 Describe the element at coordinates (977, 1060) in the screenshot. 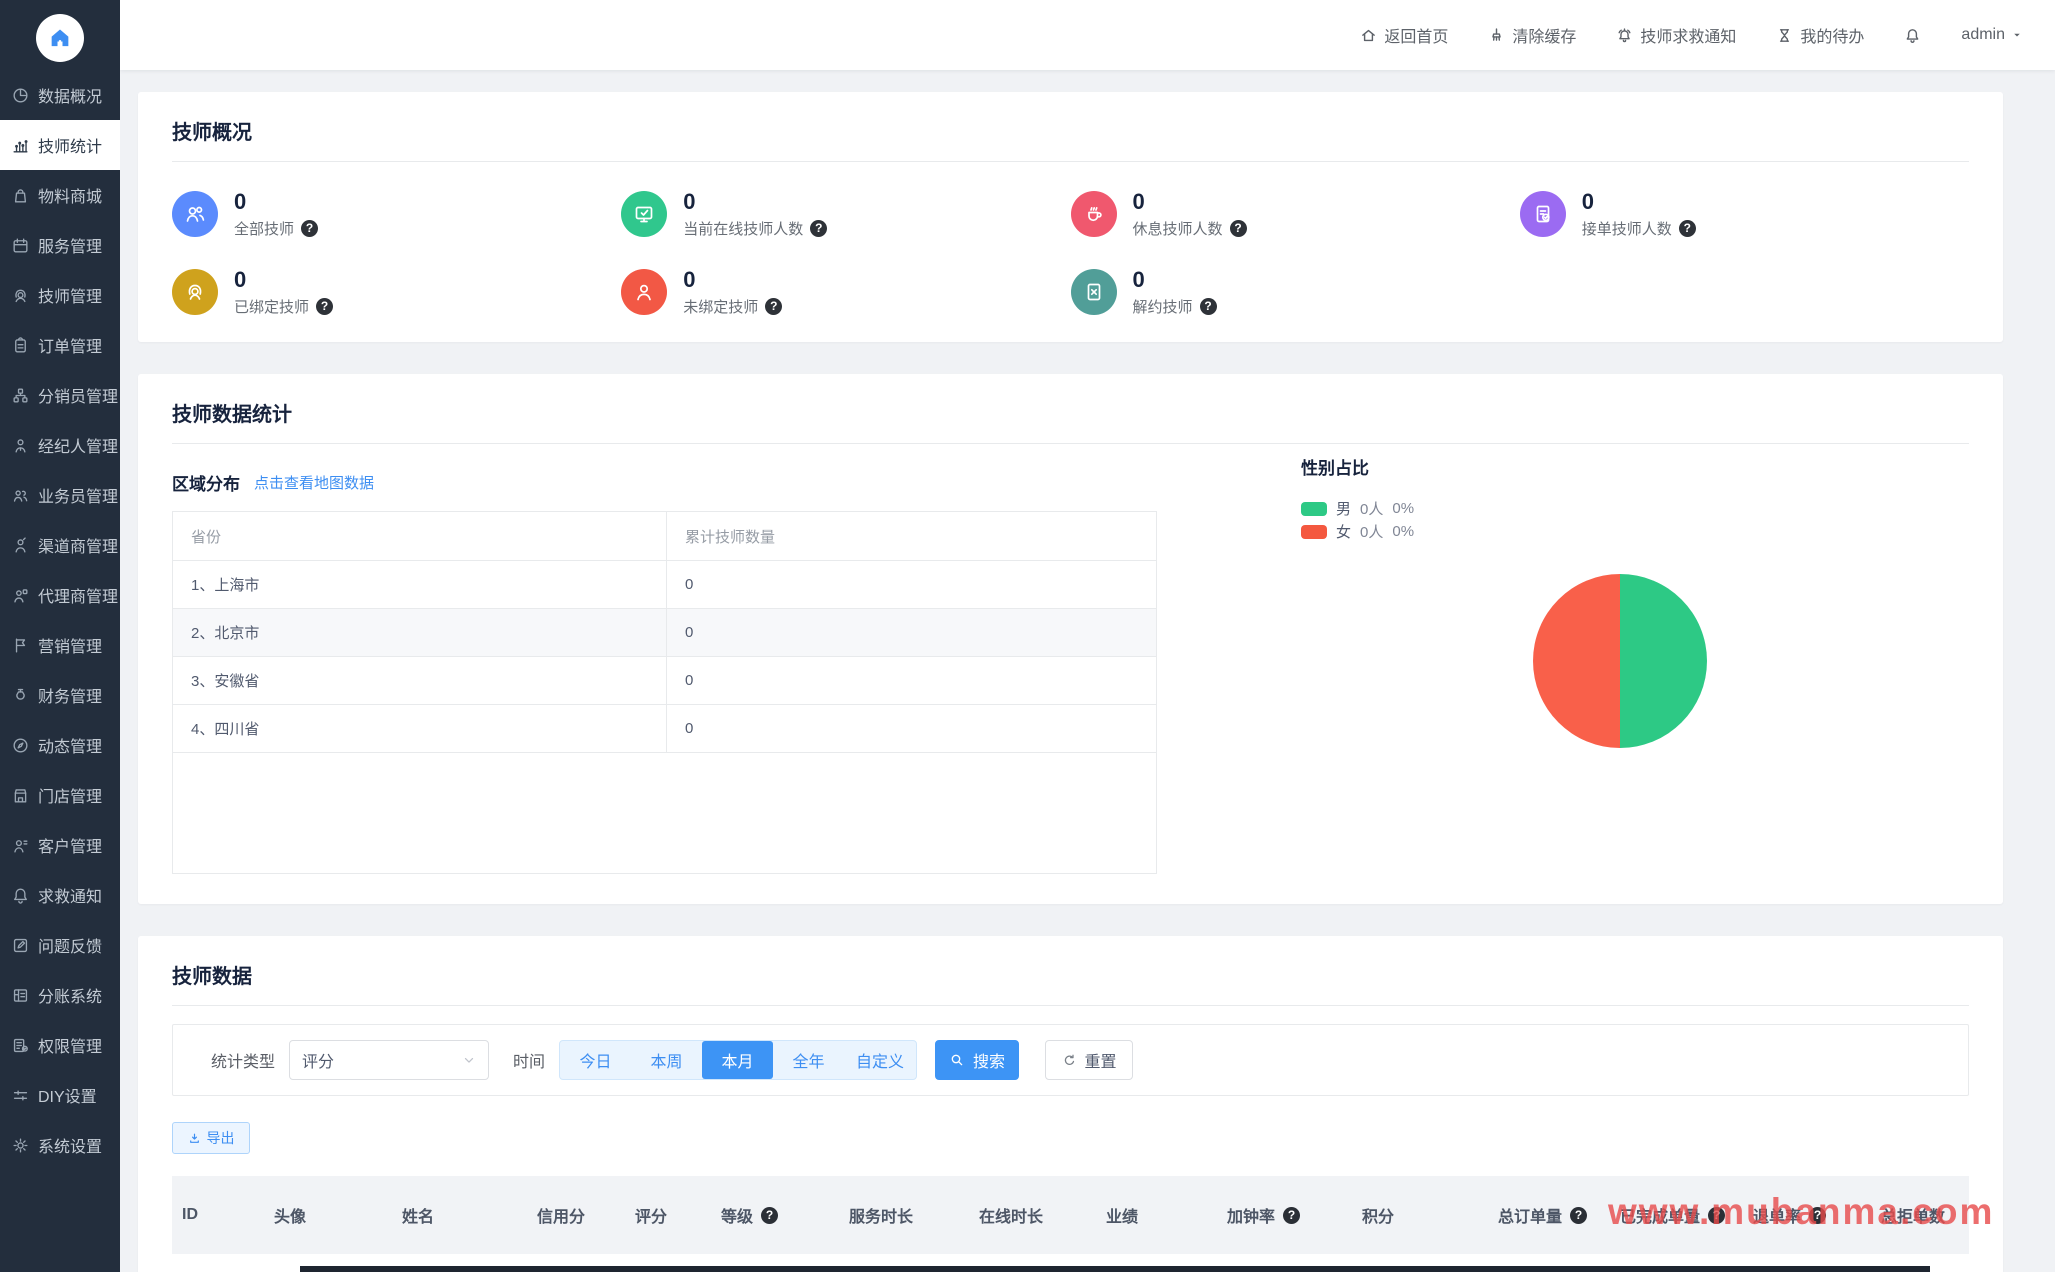

I see `search-button: 搜索` at that location.